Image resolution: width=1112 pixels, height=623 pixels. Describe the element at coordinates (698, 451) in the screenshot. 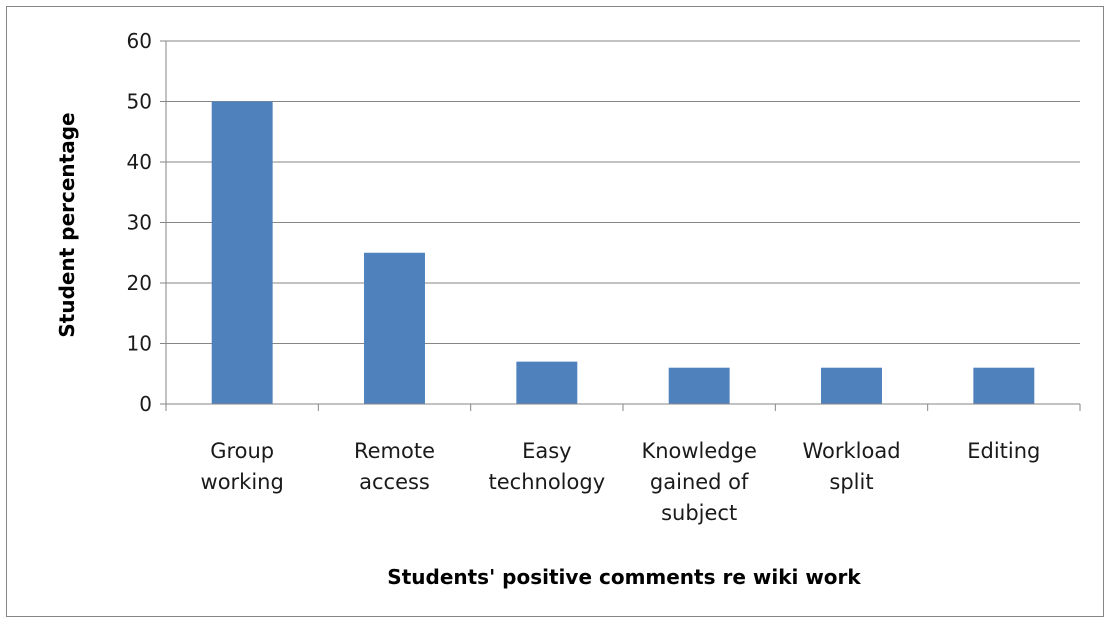

I see `x-category-label-line: Knowledge` at that location.